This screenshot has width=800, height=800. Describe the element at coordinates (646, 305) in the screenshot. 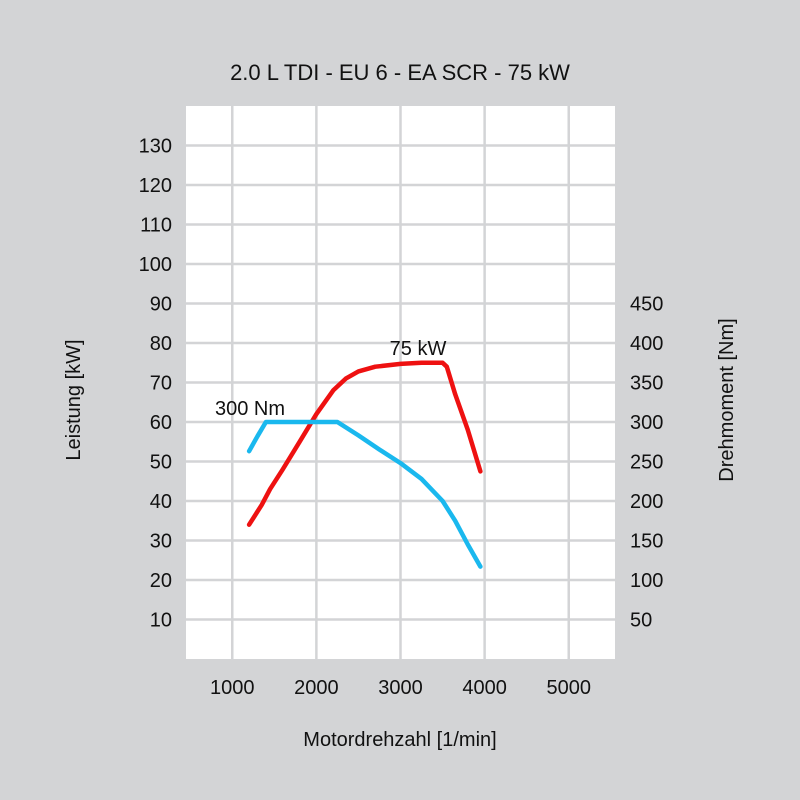

I see `right-tick-label: 450` at that location.